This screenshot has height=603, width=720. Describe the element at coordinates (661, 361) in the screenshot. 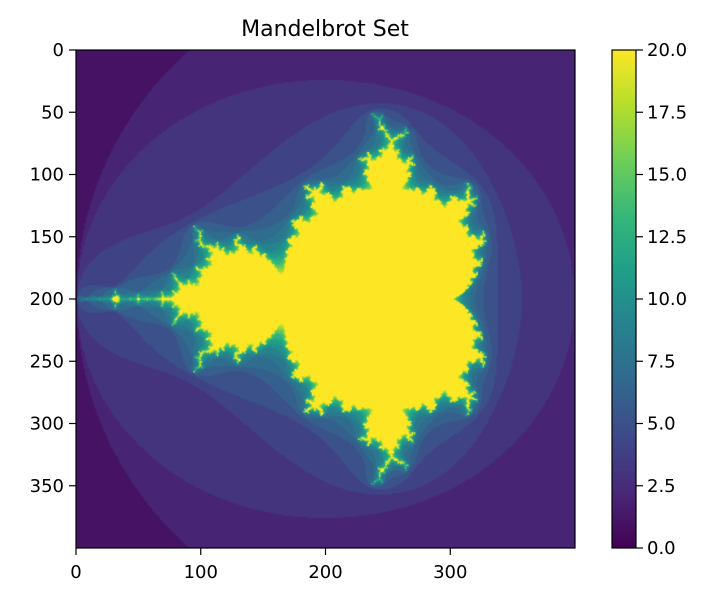

I see `colorbar-tick-label: 7.5` at that location.